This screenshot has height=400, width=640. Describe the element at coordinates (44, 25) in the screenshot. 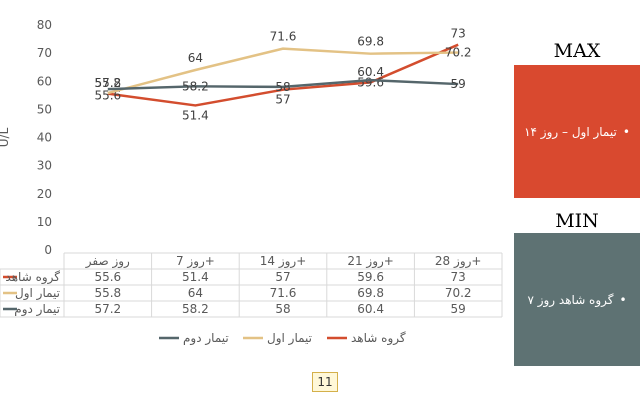

I see `y-tick-label: 80` at that location.